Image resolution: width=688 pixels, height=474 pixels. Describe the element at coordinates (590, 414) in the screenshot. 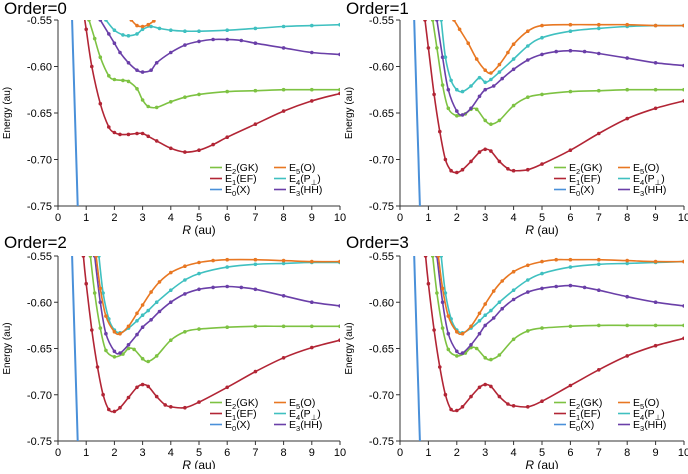

I see `legend-label-state: (EF)` at that location.